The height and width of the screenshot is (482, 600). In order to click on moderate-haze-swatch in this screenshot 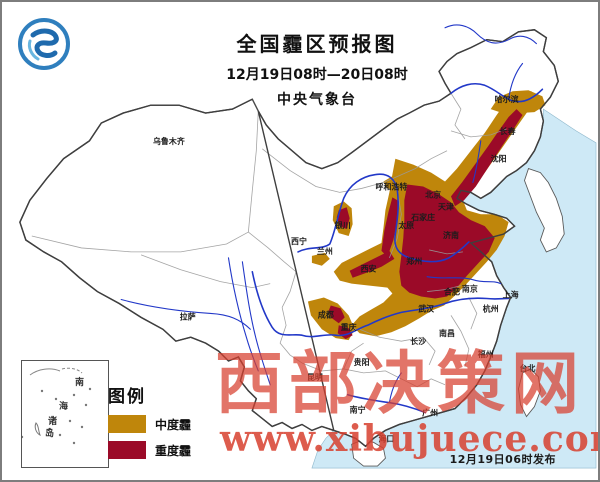, I will do `click(127, 424)`.